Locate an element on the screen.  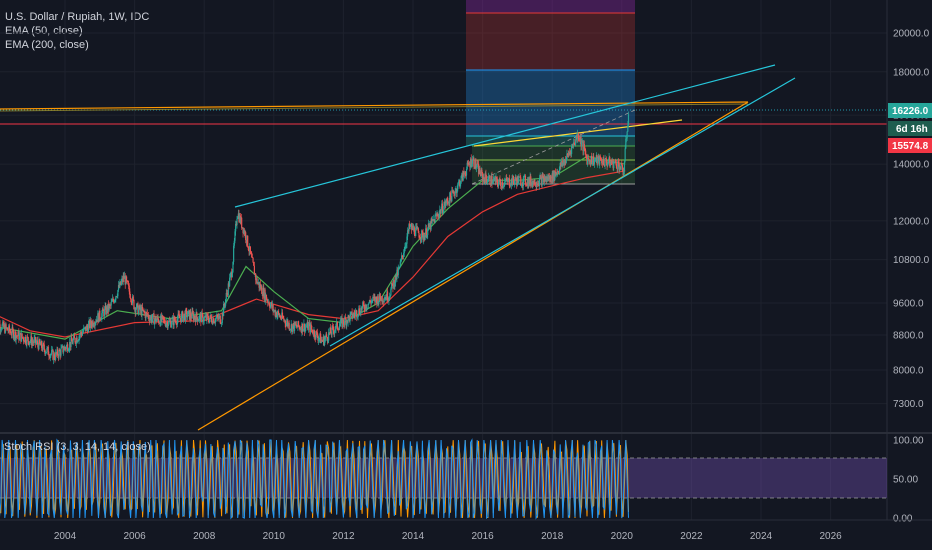
time-tick-label: 2020 is located at coordinates (622, 536).